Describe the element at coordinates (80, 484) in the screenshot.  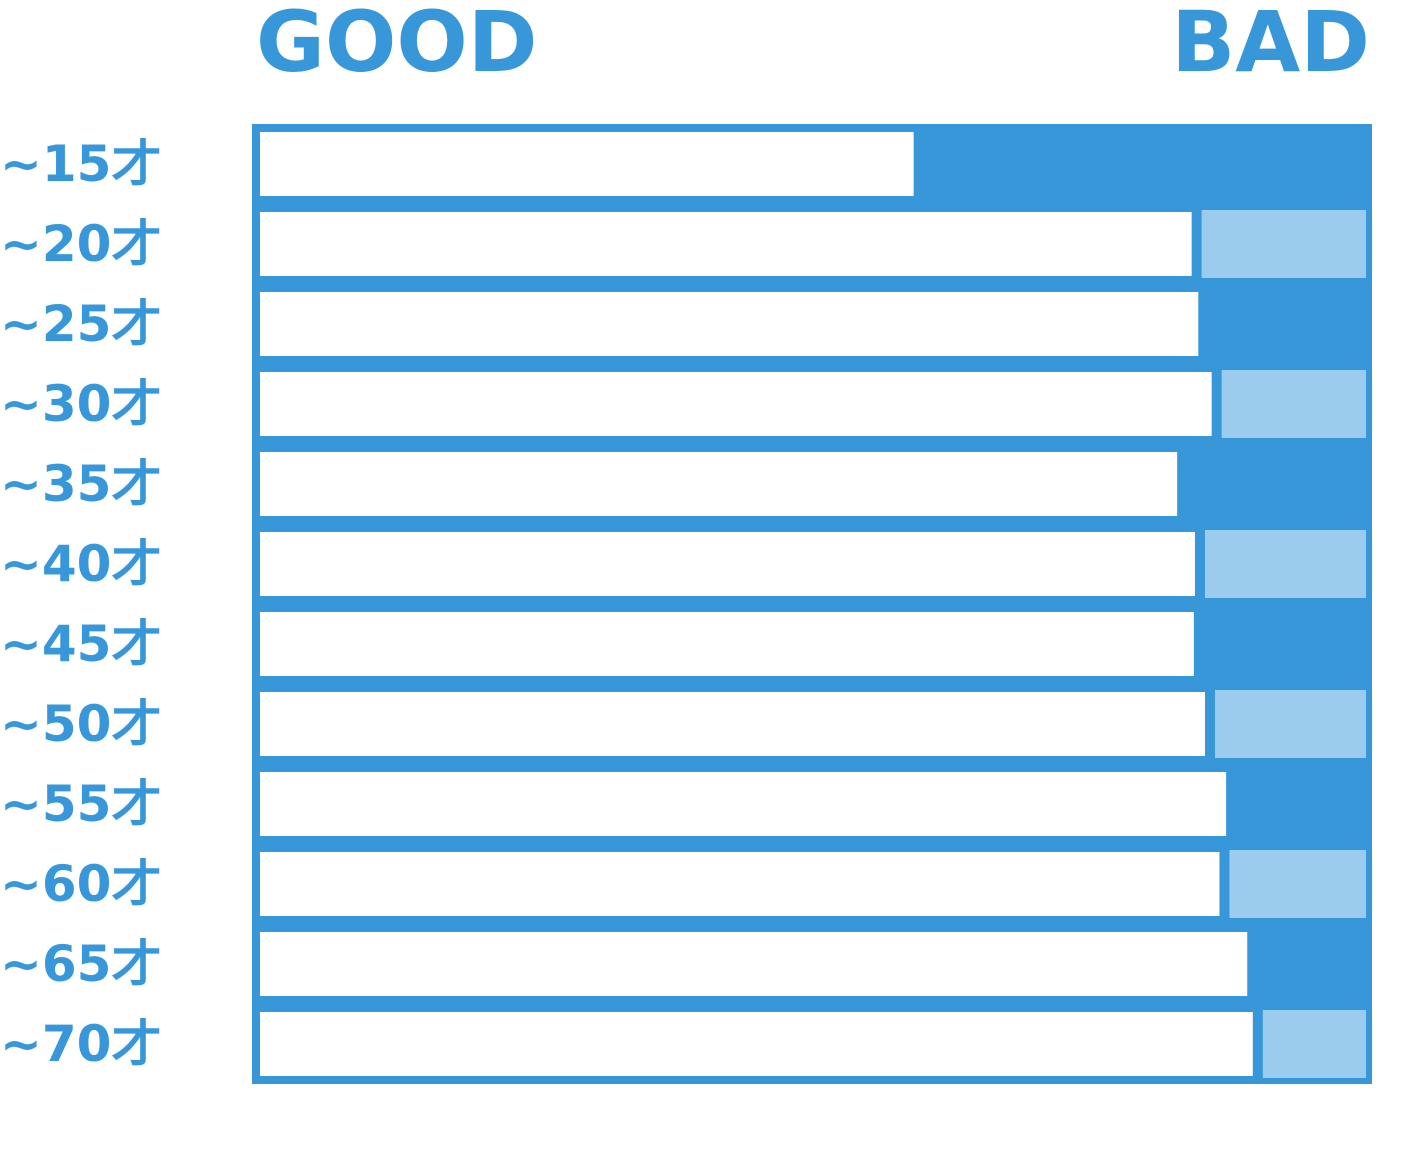
I see `category-label: ~35才` at that location.